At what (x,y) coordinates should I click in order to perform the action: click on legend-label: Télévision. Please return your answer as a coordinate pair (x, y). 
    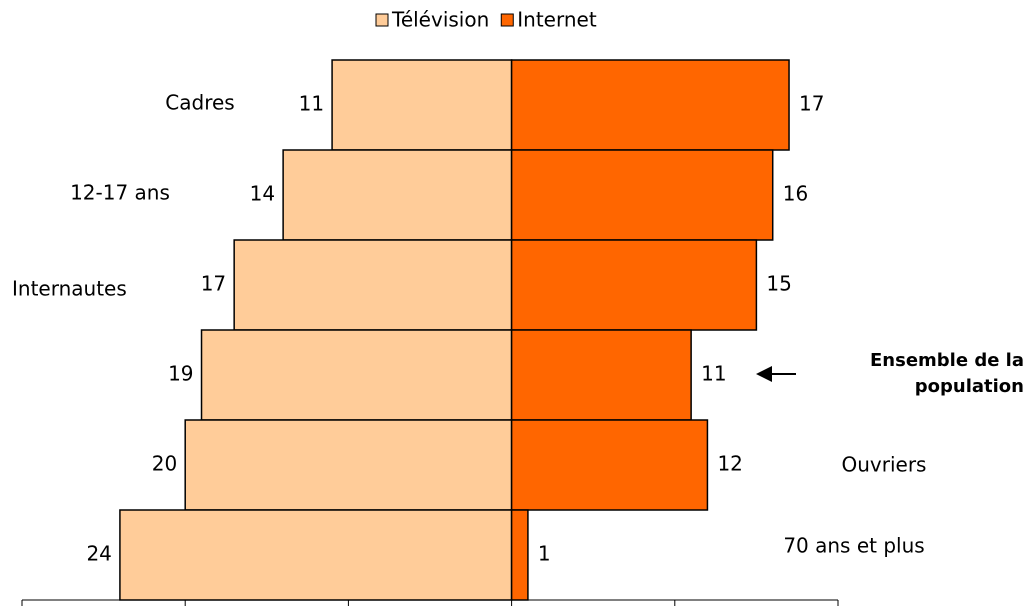
    Looking at the image, I should click on (440, 20).